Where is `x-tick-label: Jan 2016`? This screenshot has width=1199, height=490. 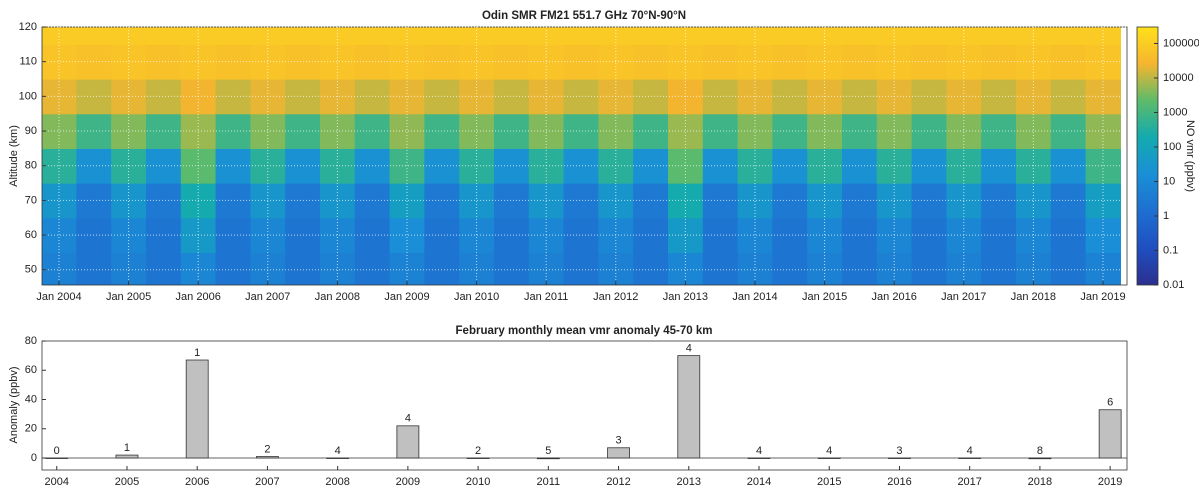 x-tick-label: Jan 2016 is located at coordinates (894, 297).